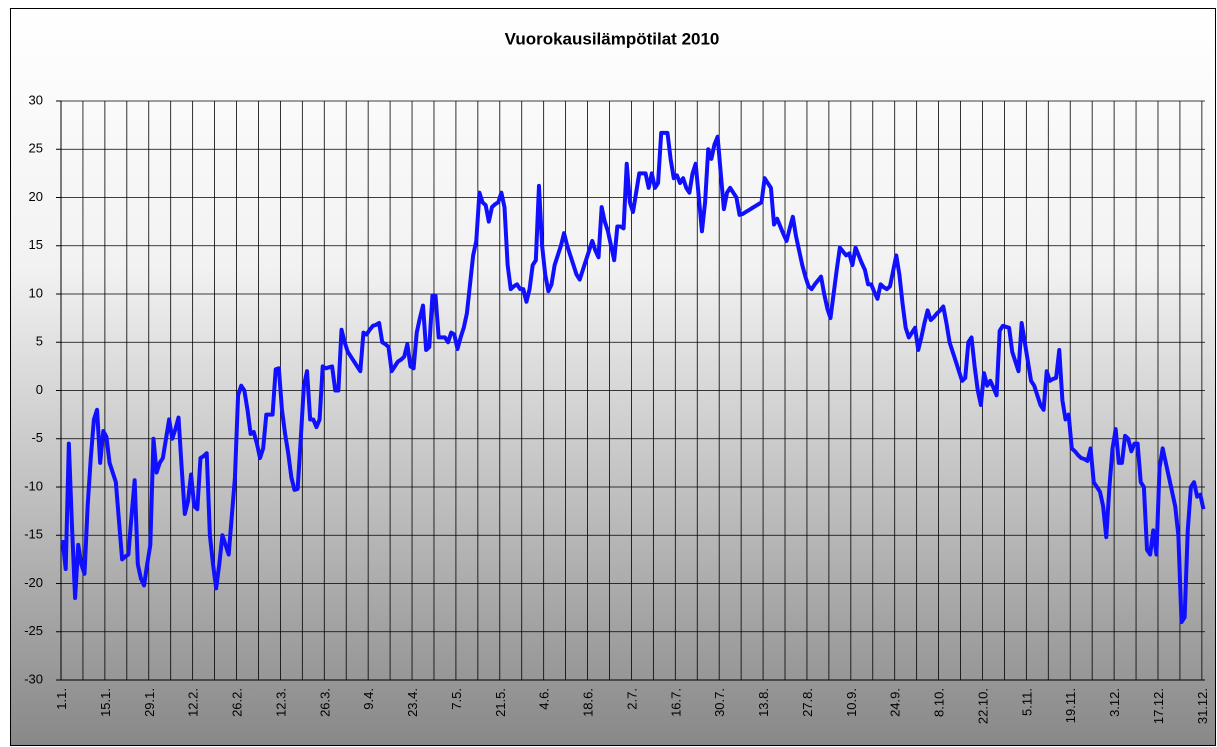  Describe the element at coordinates (763, 702) in the screenshot. I see `x-tick-label: 13.8.` at that location.